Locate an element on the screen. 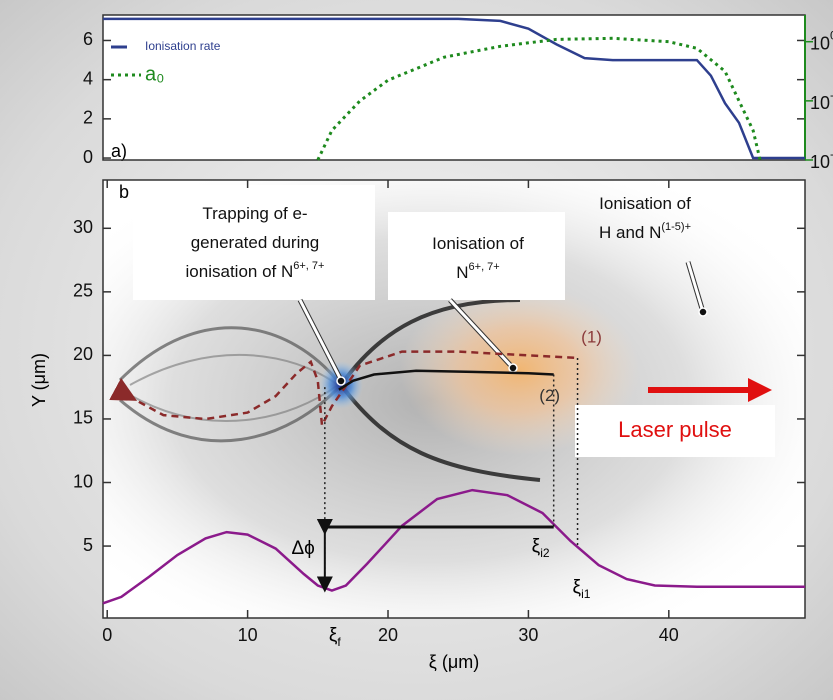 This screenshot has width=833, height=700. y-tick-label: 20 is located at coordinates (83, 354).